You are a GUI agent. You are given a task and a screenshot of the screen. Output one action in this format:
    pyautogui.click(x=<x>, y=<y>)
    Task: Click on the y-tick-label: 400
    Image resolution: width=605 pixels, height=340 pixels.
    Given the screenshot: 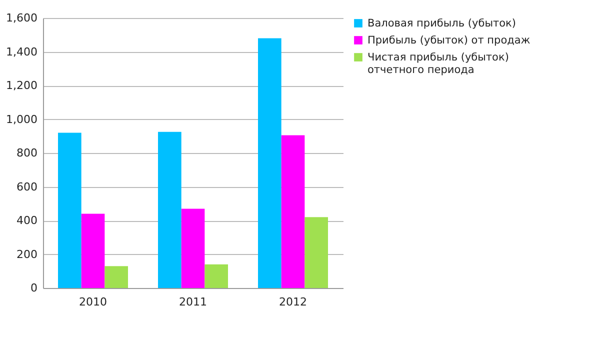 What is the action you would take?
    pyautogui.click(x=27, y=220)
    